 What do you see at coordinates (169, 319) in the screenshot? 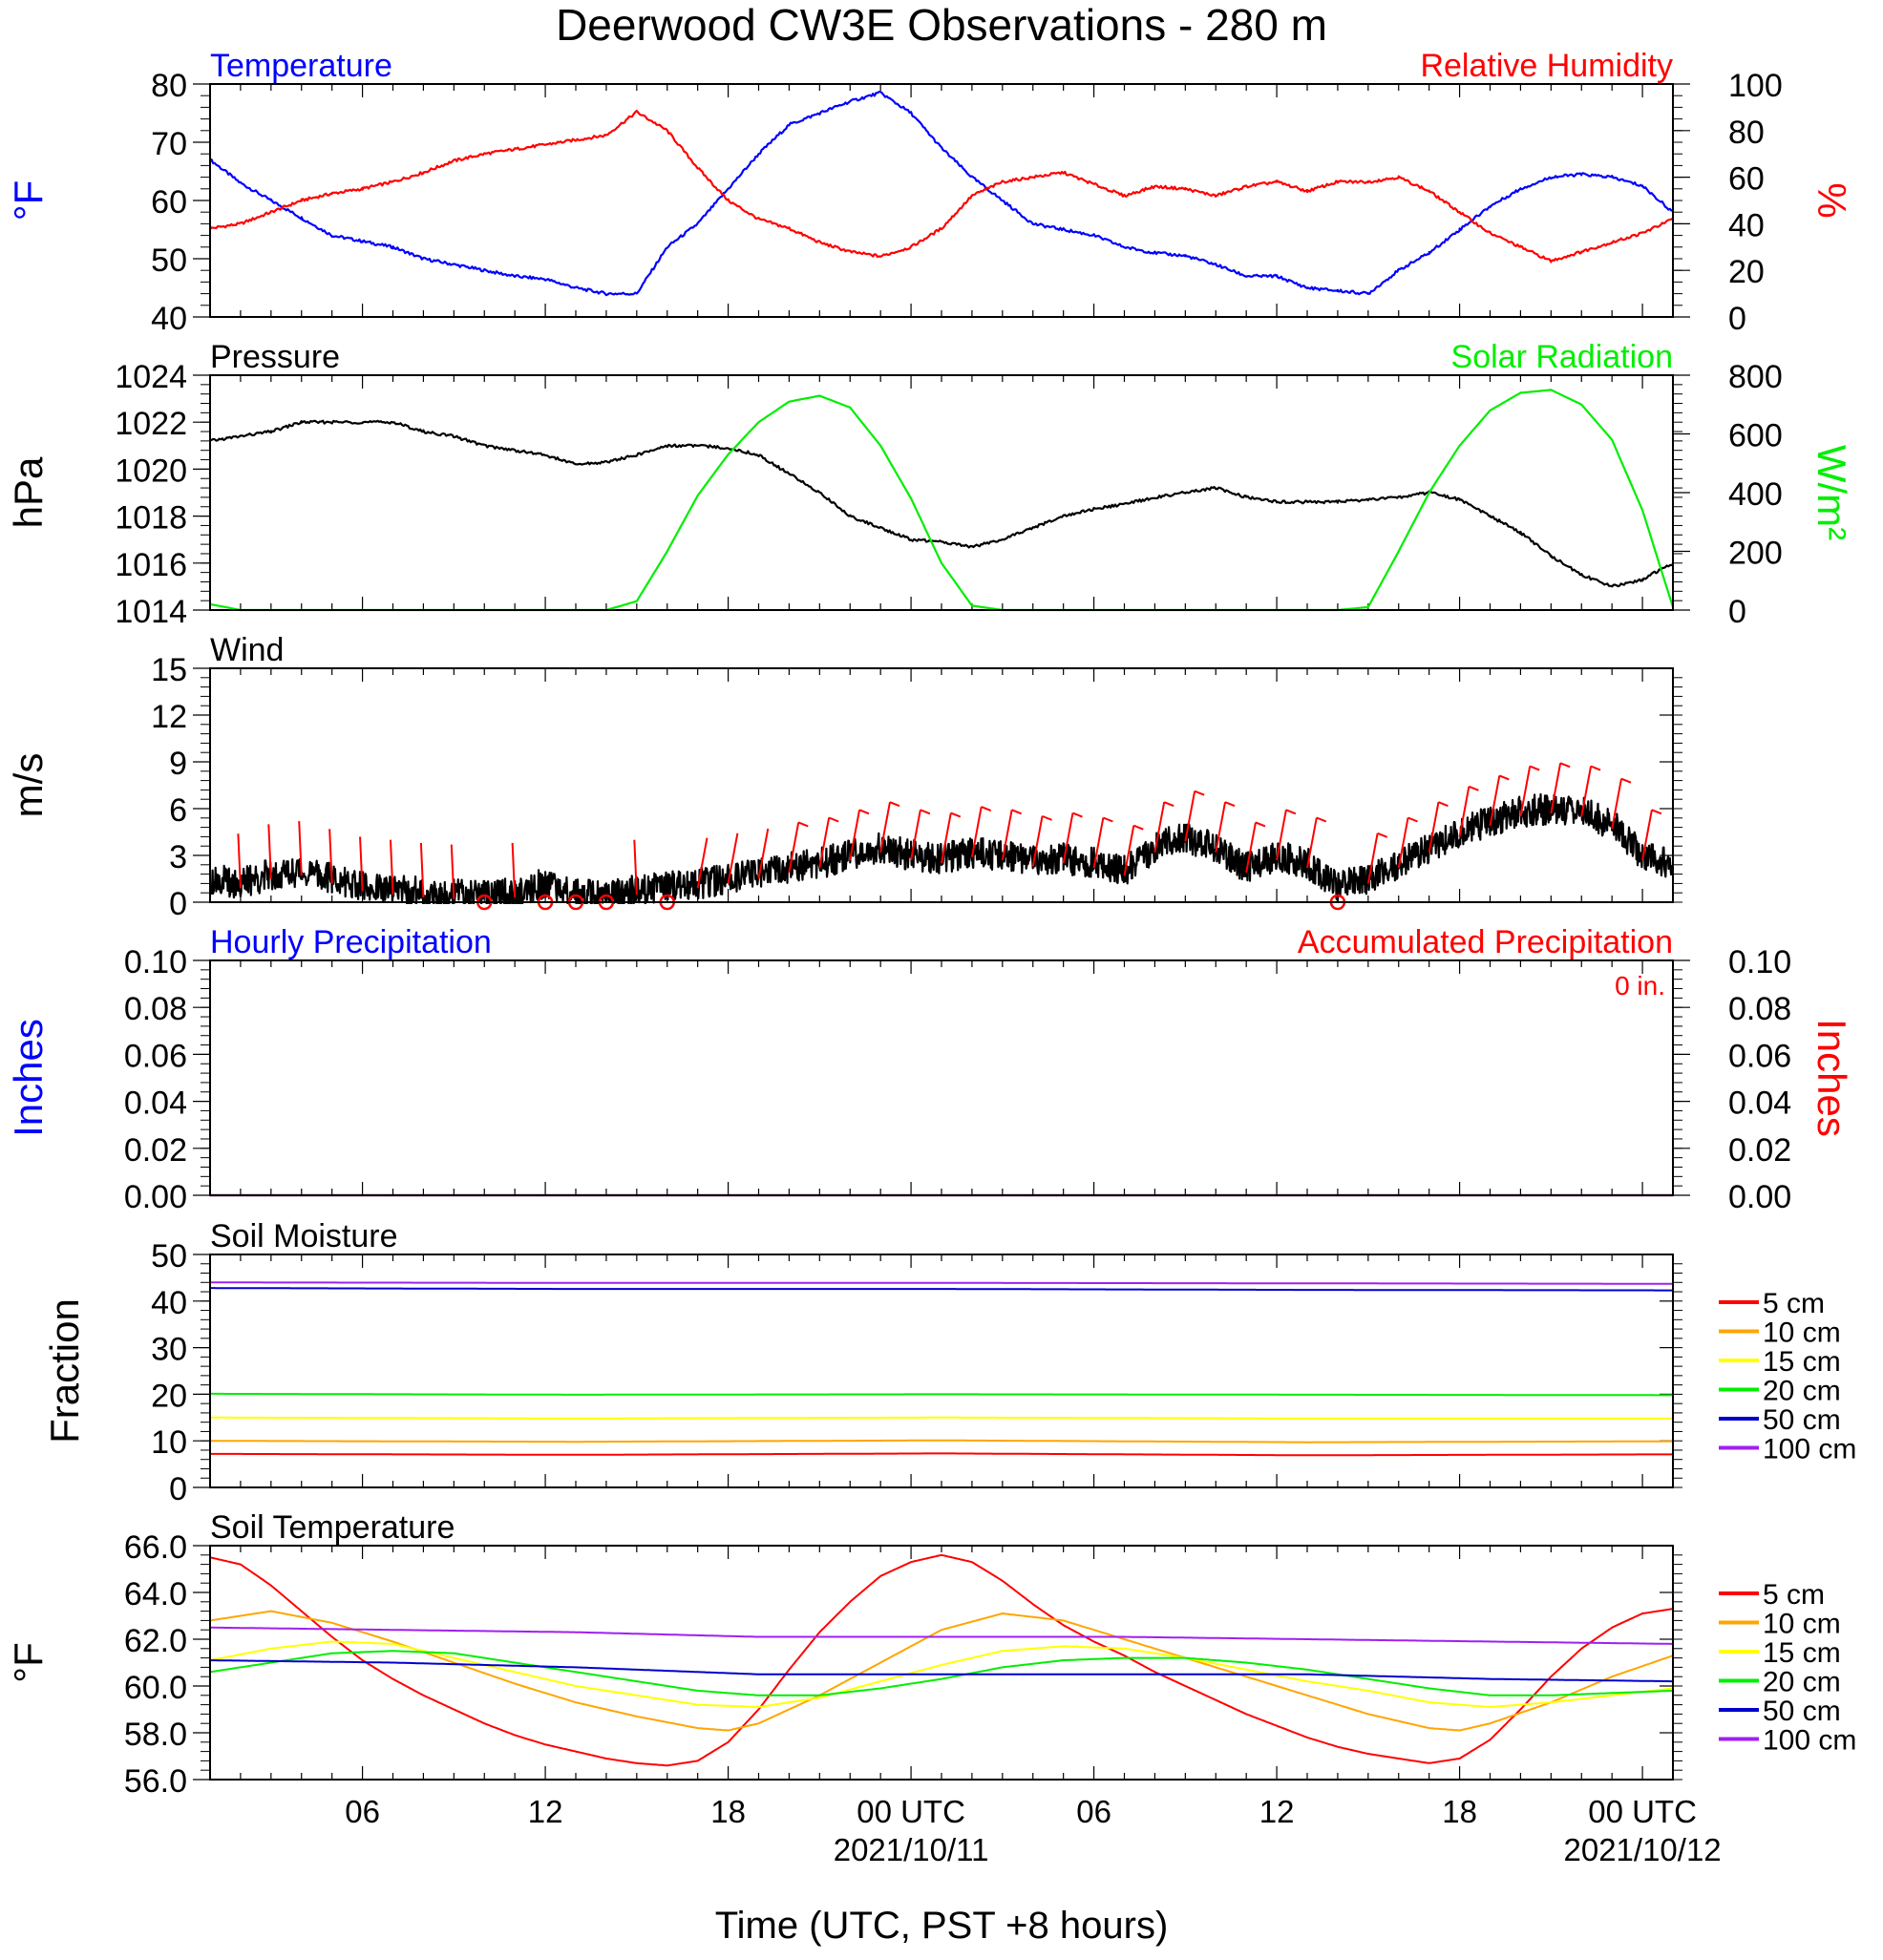
I see `y-tick-label: 40` at bounding box center [169, 319].